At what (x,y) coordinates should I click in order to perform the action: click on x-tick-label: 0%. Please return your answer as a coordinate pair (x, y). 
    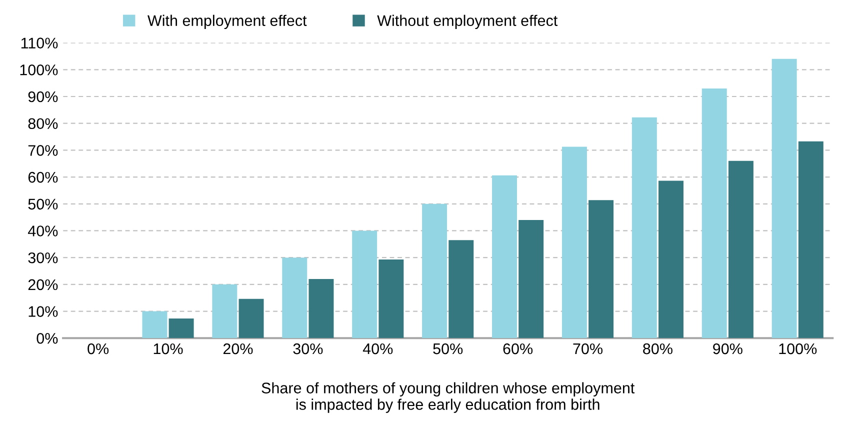
    Looking at the image, I should click on (98, 348).